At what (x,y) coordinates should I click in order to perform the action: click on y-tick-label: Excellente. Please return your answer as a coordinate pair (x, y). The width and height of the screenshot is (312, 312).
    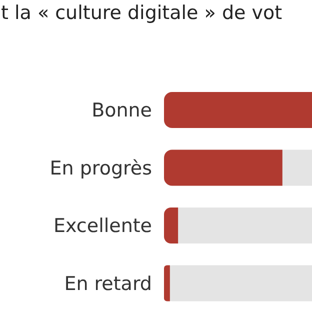
    Looking at the image, I should click on (103, 226).